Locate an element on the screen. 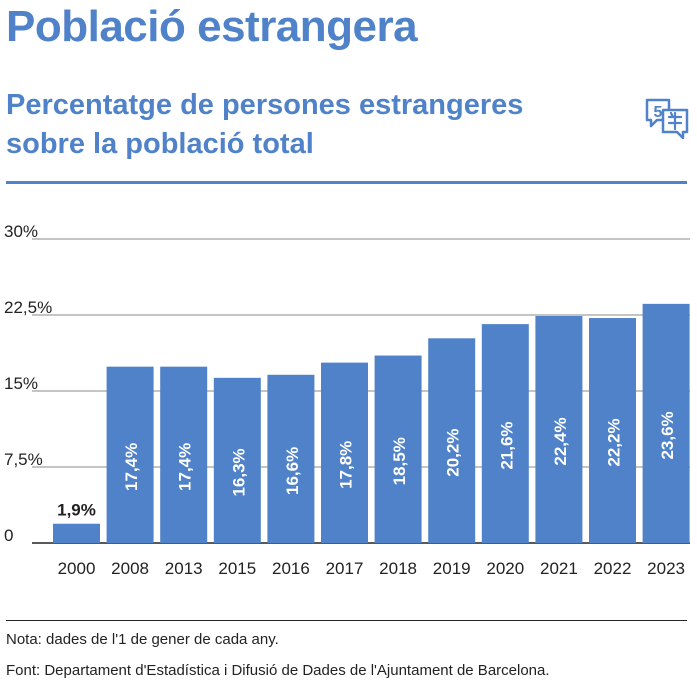 The height and width of the screenshot is (693, 697). x-tick-label: 2017 is located at coordinates (345, 568).